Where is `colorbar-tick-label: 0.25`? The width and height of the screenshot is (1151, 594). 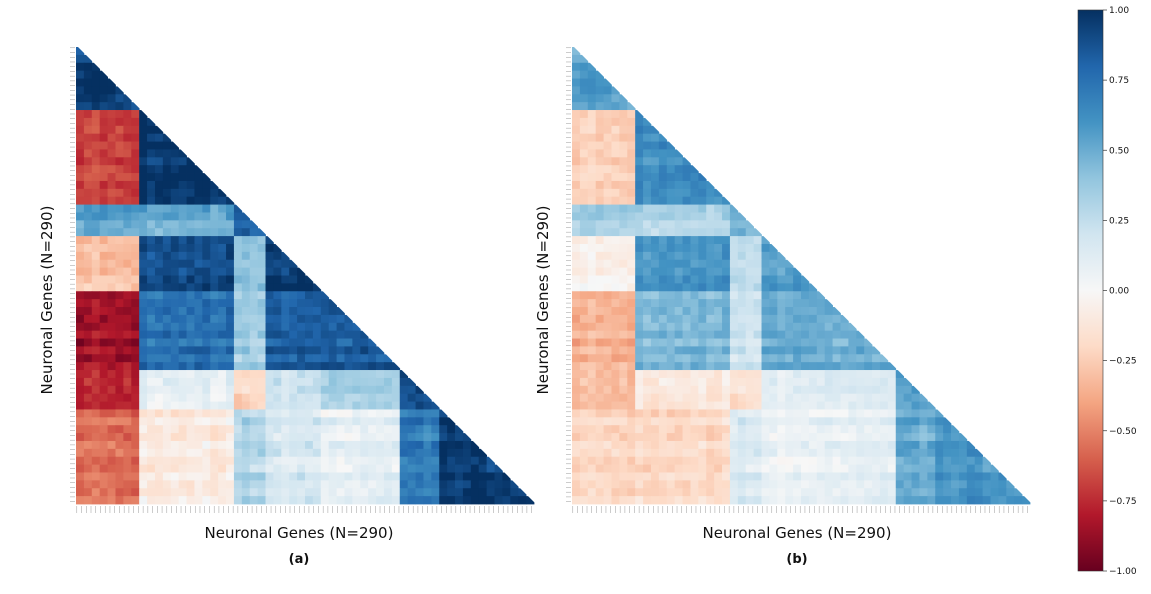
colorbar-tick-label: 0.25 is located at coordinates (1119, 221).